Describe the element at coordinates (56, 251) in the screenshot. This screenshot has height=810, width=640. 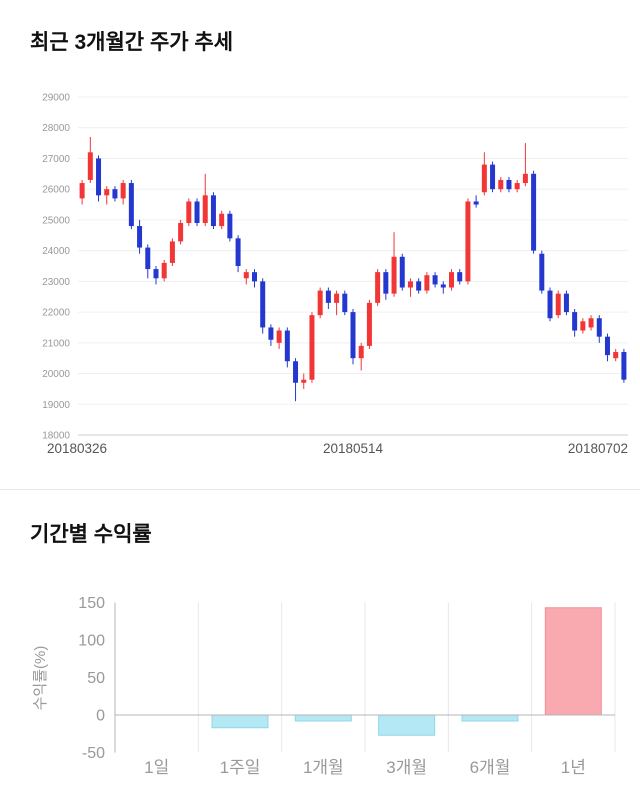
I see `svg-text: 24000` at that location.